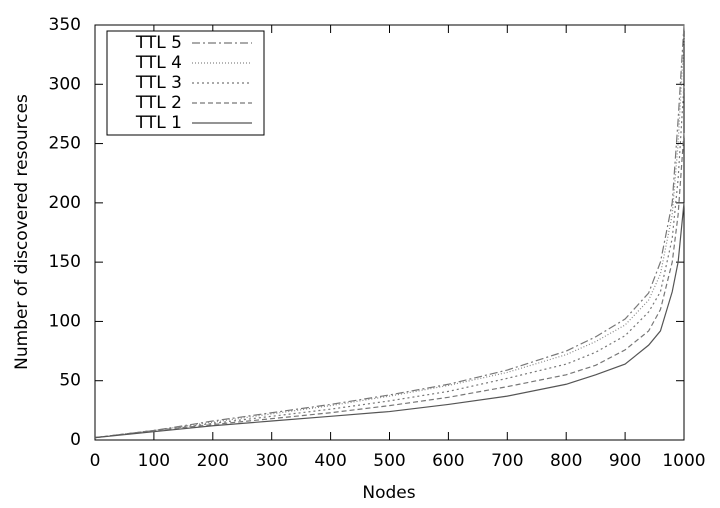  What do you see at coordinates (65, 262) in the screenshot?
I see `y-tick-label: 150` at bounding box center [65, 262].